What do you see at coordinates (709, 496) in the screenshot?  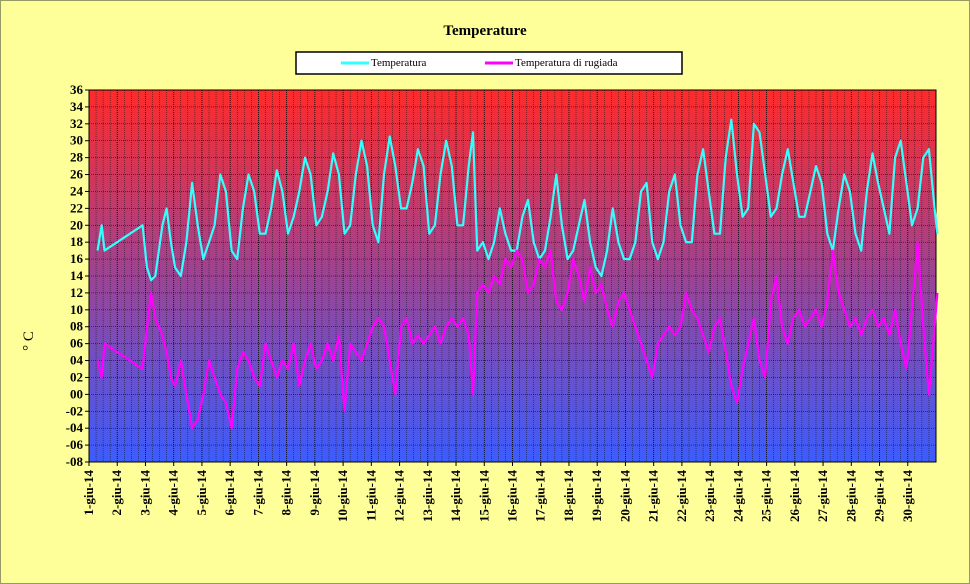 I see `x-tick-label: 23-giu-14` at bounding box center [709, 496].